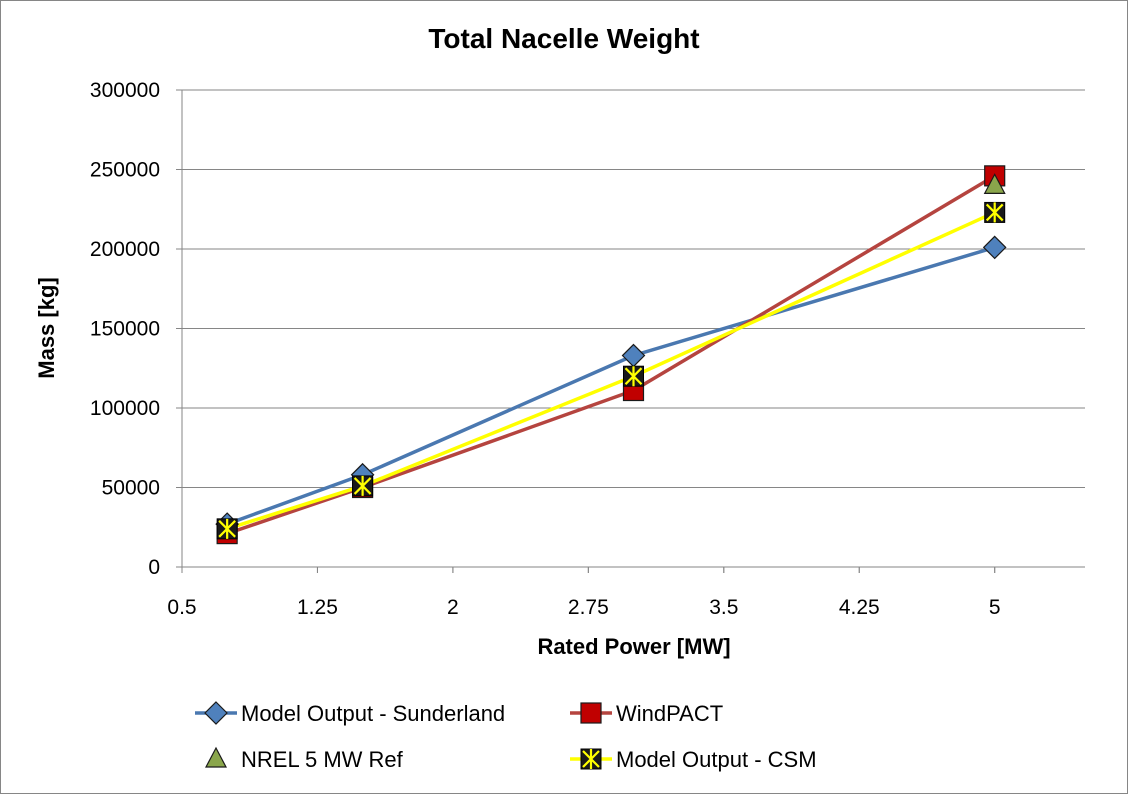 Image resolution: width=1128 pixels, height=794 pixels. I want to click on legend-label: NREL 5 MW Ref, so click(322, 759).